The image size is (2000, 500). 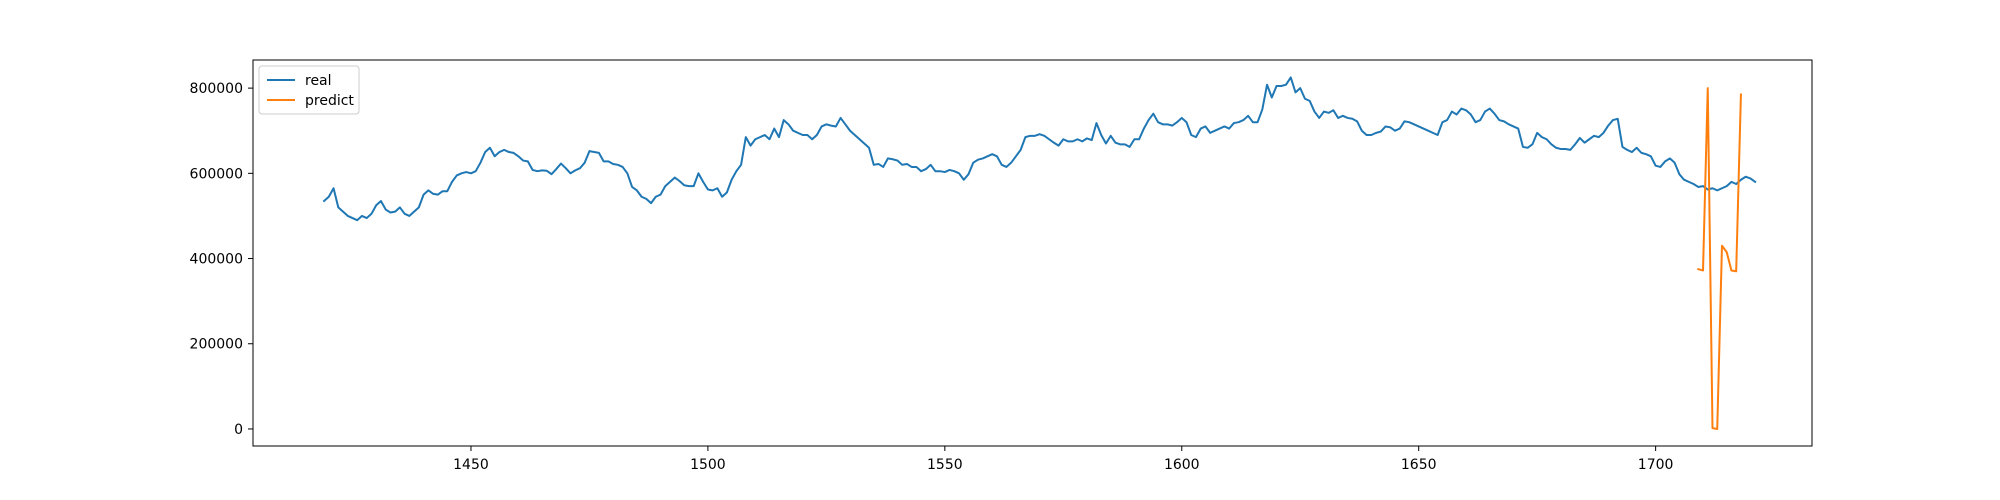 What do you see at coordinates (329, 101) in the screenshot?
I see `legend-label-predict: predict` at bounding box center [329, 101].